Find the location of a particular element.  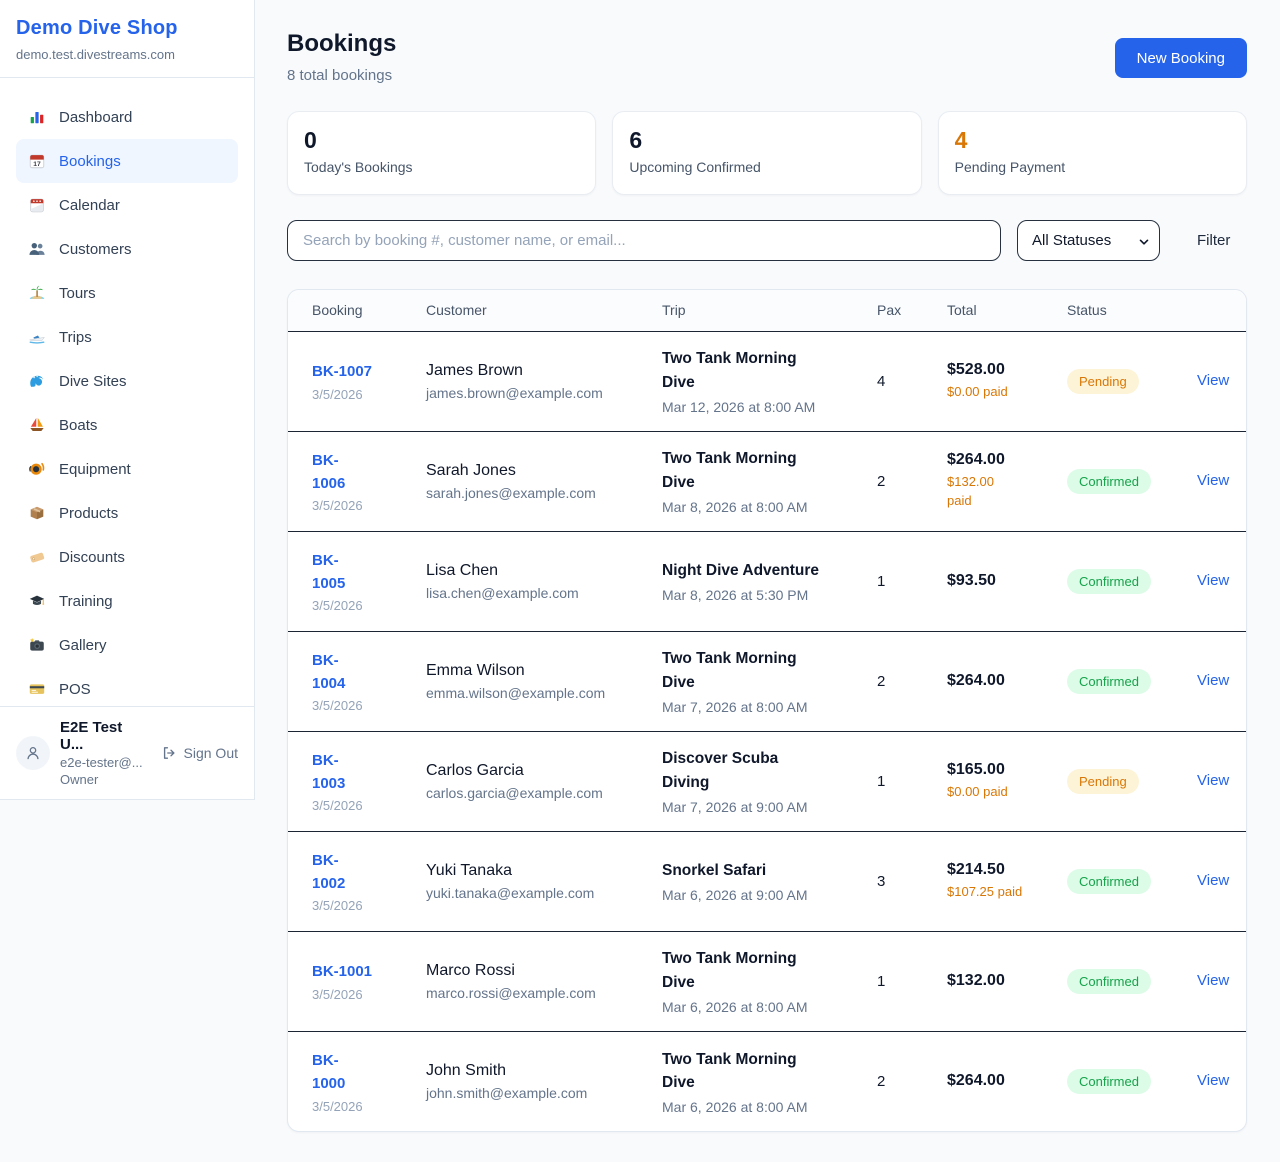

booking-id-link: BK- 1006 is located at coordinates (329, 471).